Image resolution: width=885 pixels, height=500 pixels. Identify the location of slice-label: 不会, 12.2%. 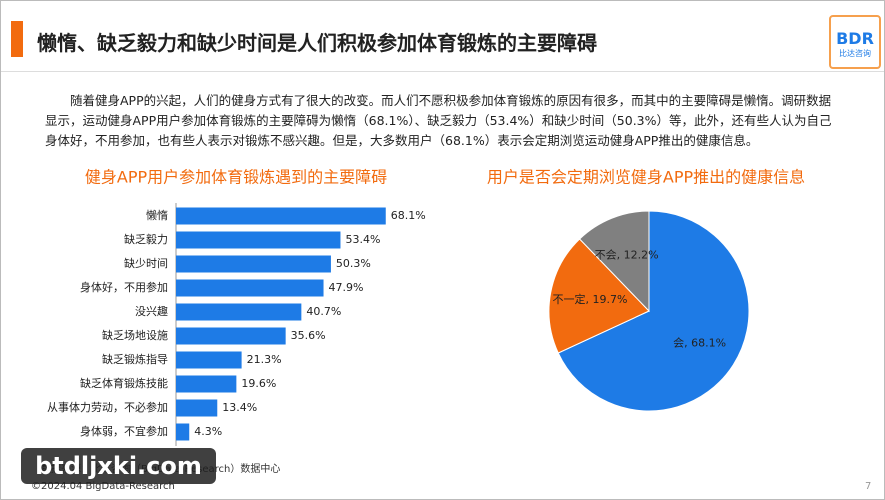
(627, 254).